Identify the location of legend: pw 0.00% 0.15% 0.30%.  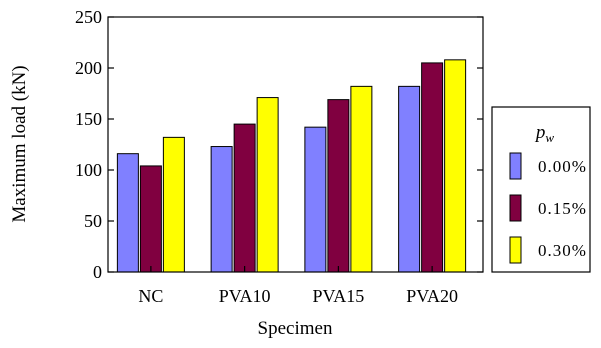
(541, 189).